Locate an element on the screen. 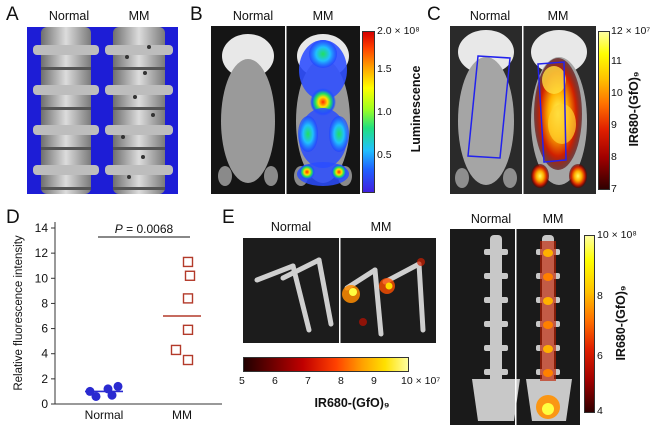 This screenshot has width=652, height=433. panel-label-b: B is located at coordinates (196, 14).